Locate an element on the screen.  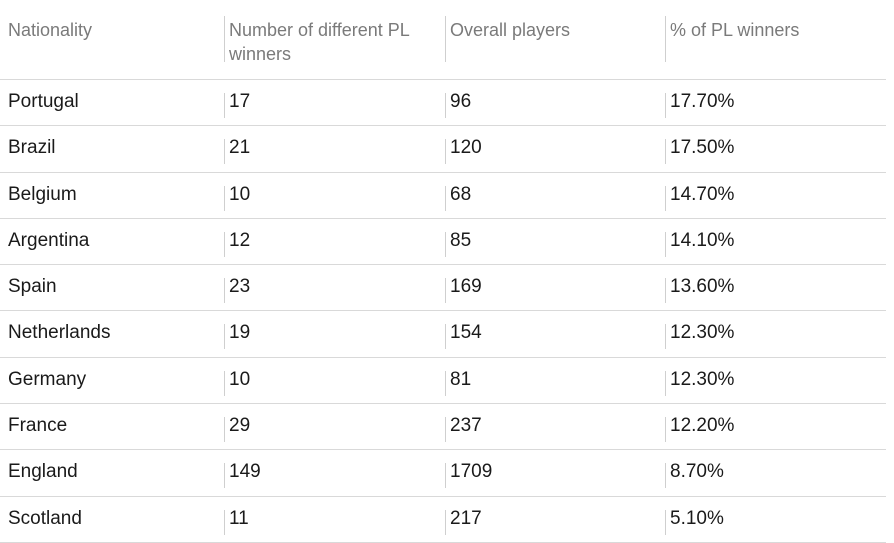
cell-overall-players: 96 is located at coordinates (555, 102).